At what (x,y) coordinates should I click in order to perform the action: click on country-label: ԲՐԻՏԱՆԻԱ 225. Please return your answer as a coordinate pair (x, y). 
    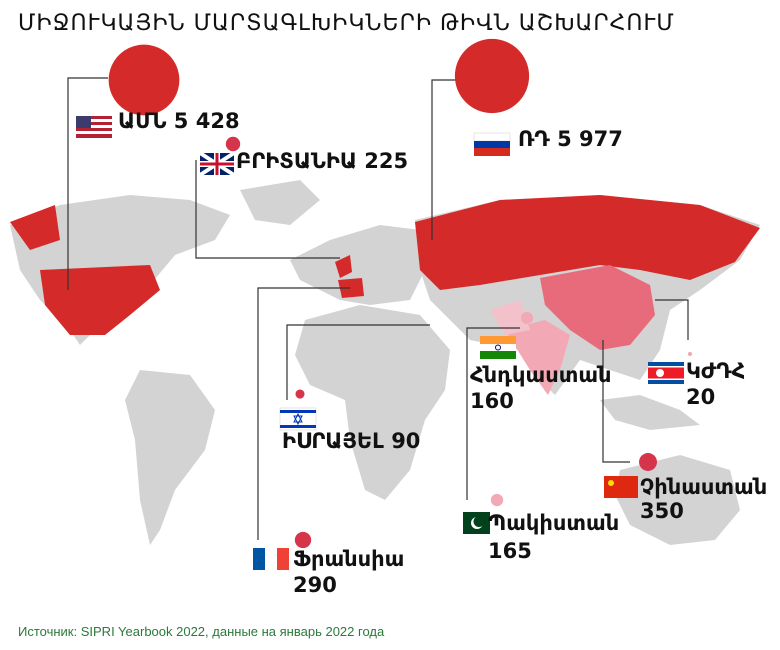
    Looking at the image, I should click on (322, 161).